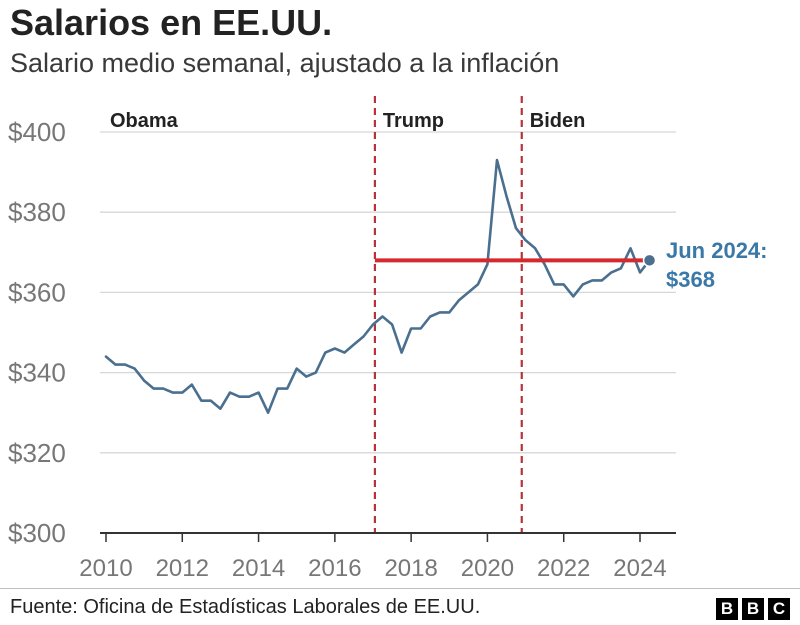 Image resolution: width=800 pixels, height=625 pixels. I want to click on footer-divider, so click(400, 588).